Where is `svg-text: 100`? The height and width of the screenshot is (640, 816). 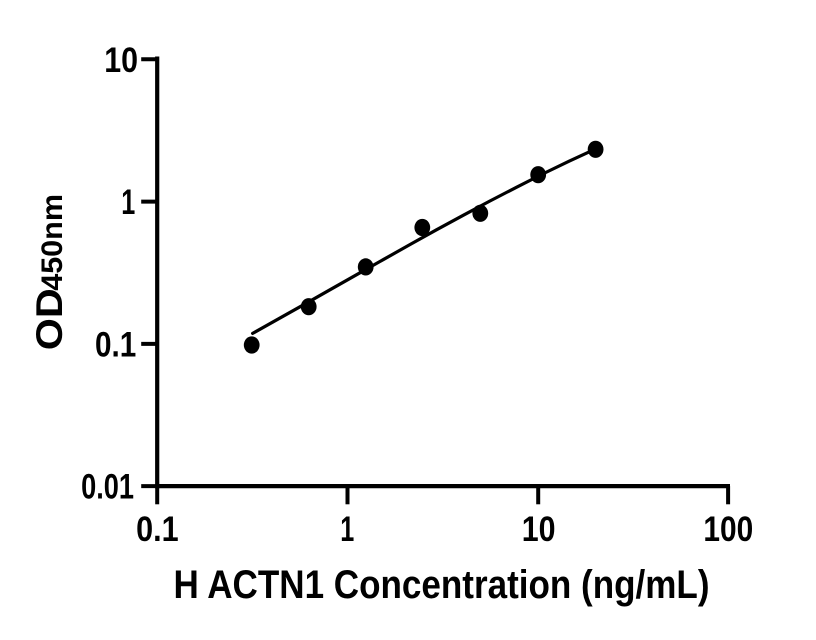 svg-text: 100 is located at coordinates (728, 529).